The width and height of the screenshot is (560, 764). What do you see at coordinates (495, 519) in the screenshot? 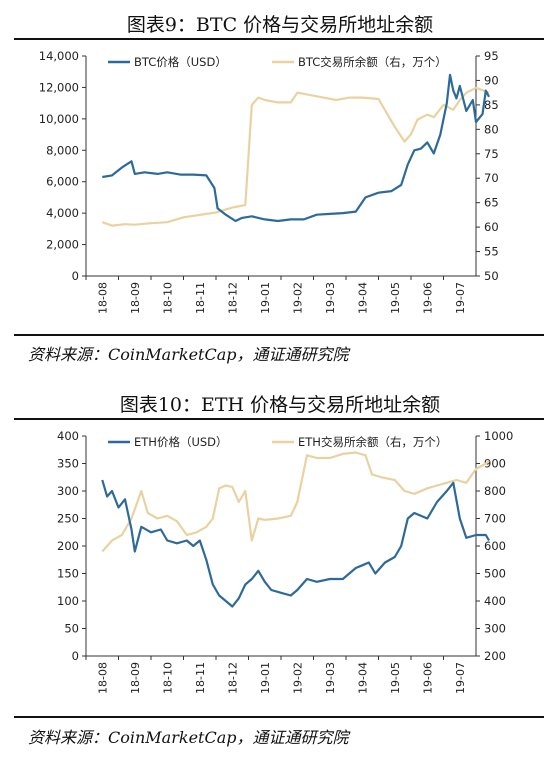
I see `eth-right-tick-label: 700` at bounding box center [495, 519].